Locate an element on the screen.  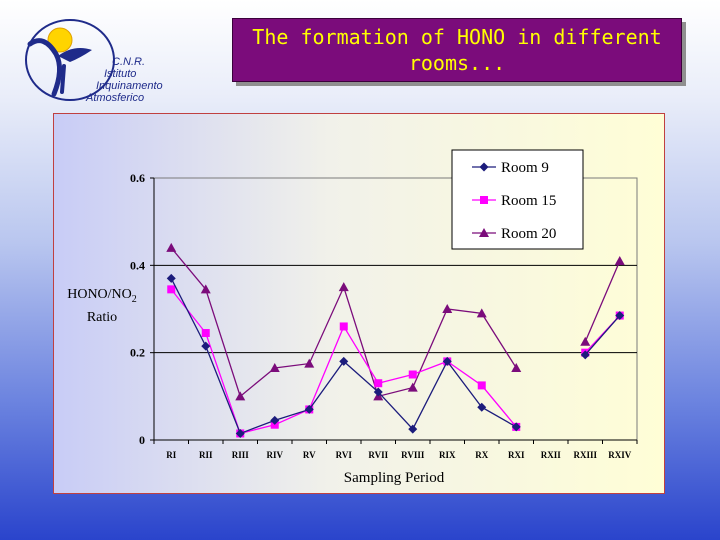
legend-label: Room 15 is located at coordinates (528, 201).